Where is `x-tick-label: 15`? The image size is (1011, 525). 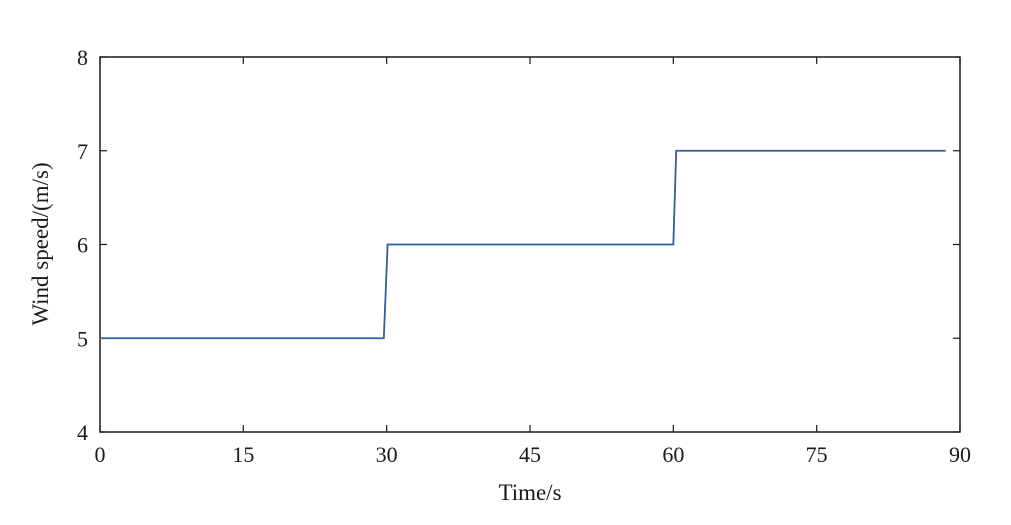
x-tick-label: 15 is located at coordinates (243, 454).